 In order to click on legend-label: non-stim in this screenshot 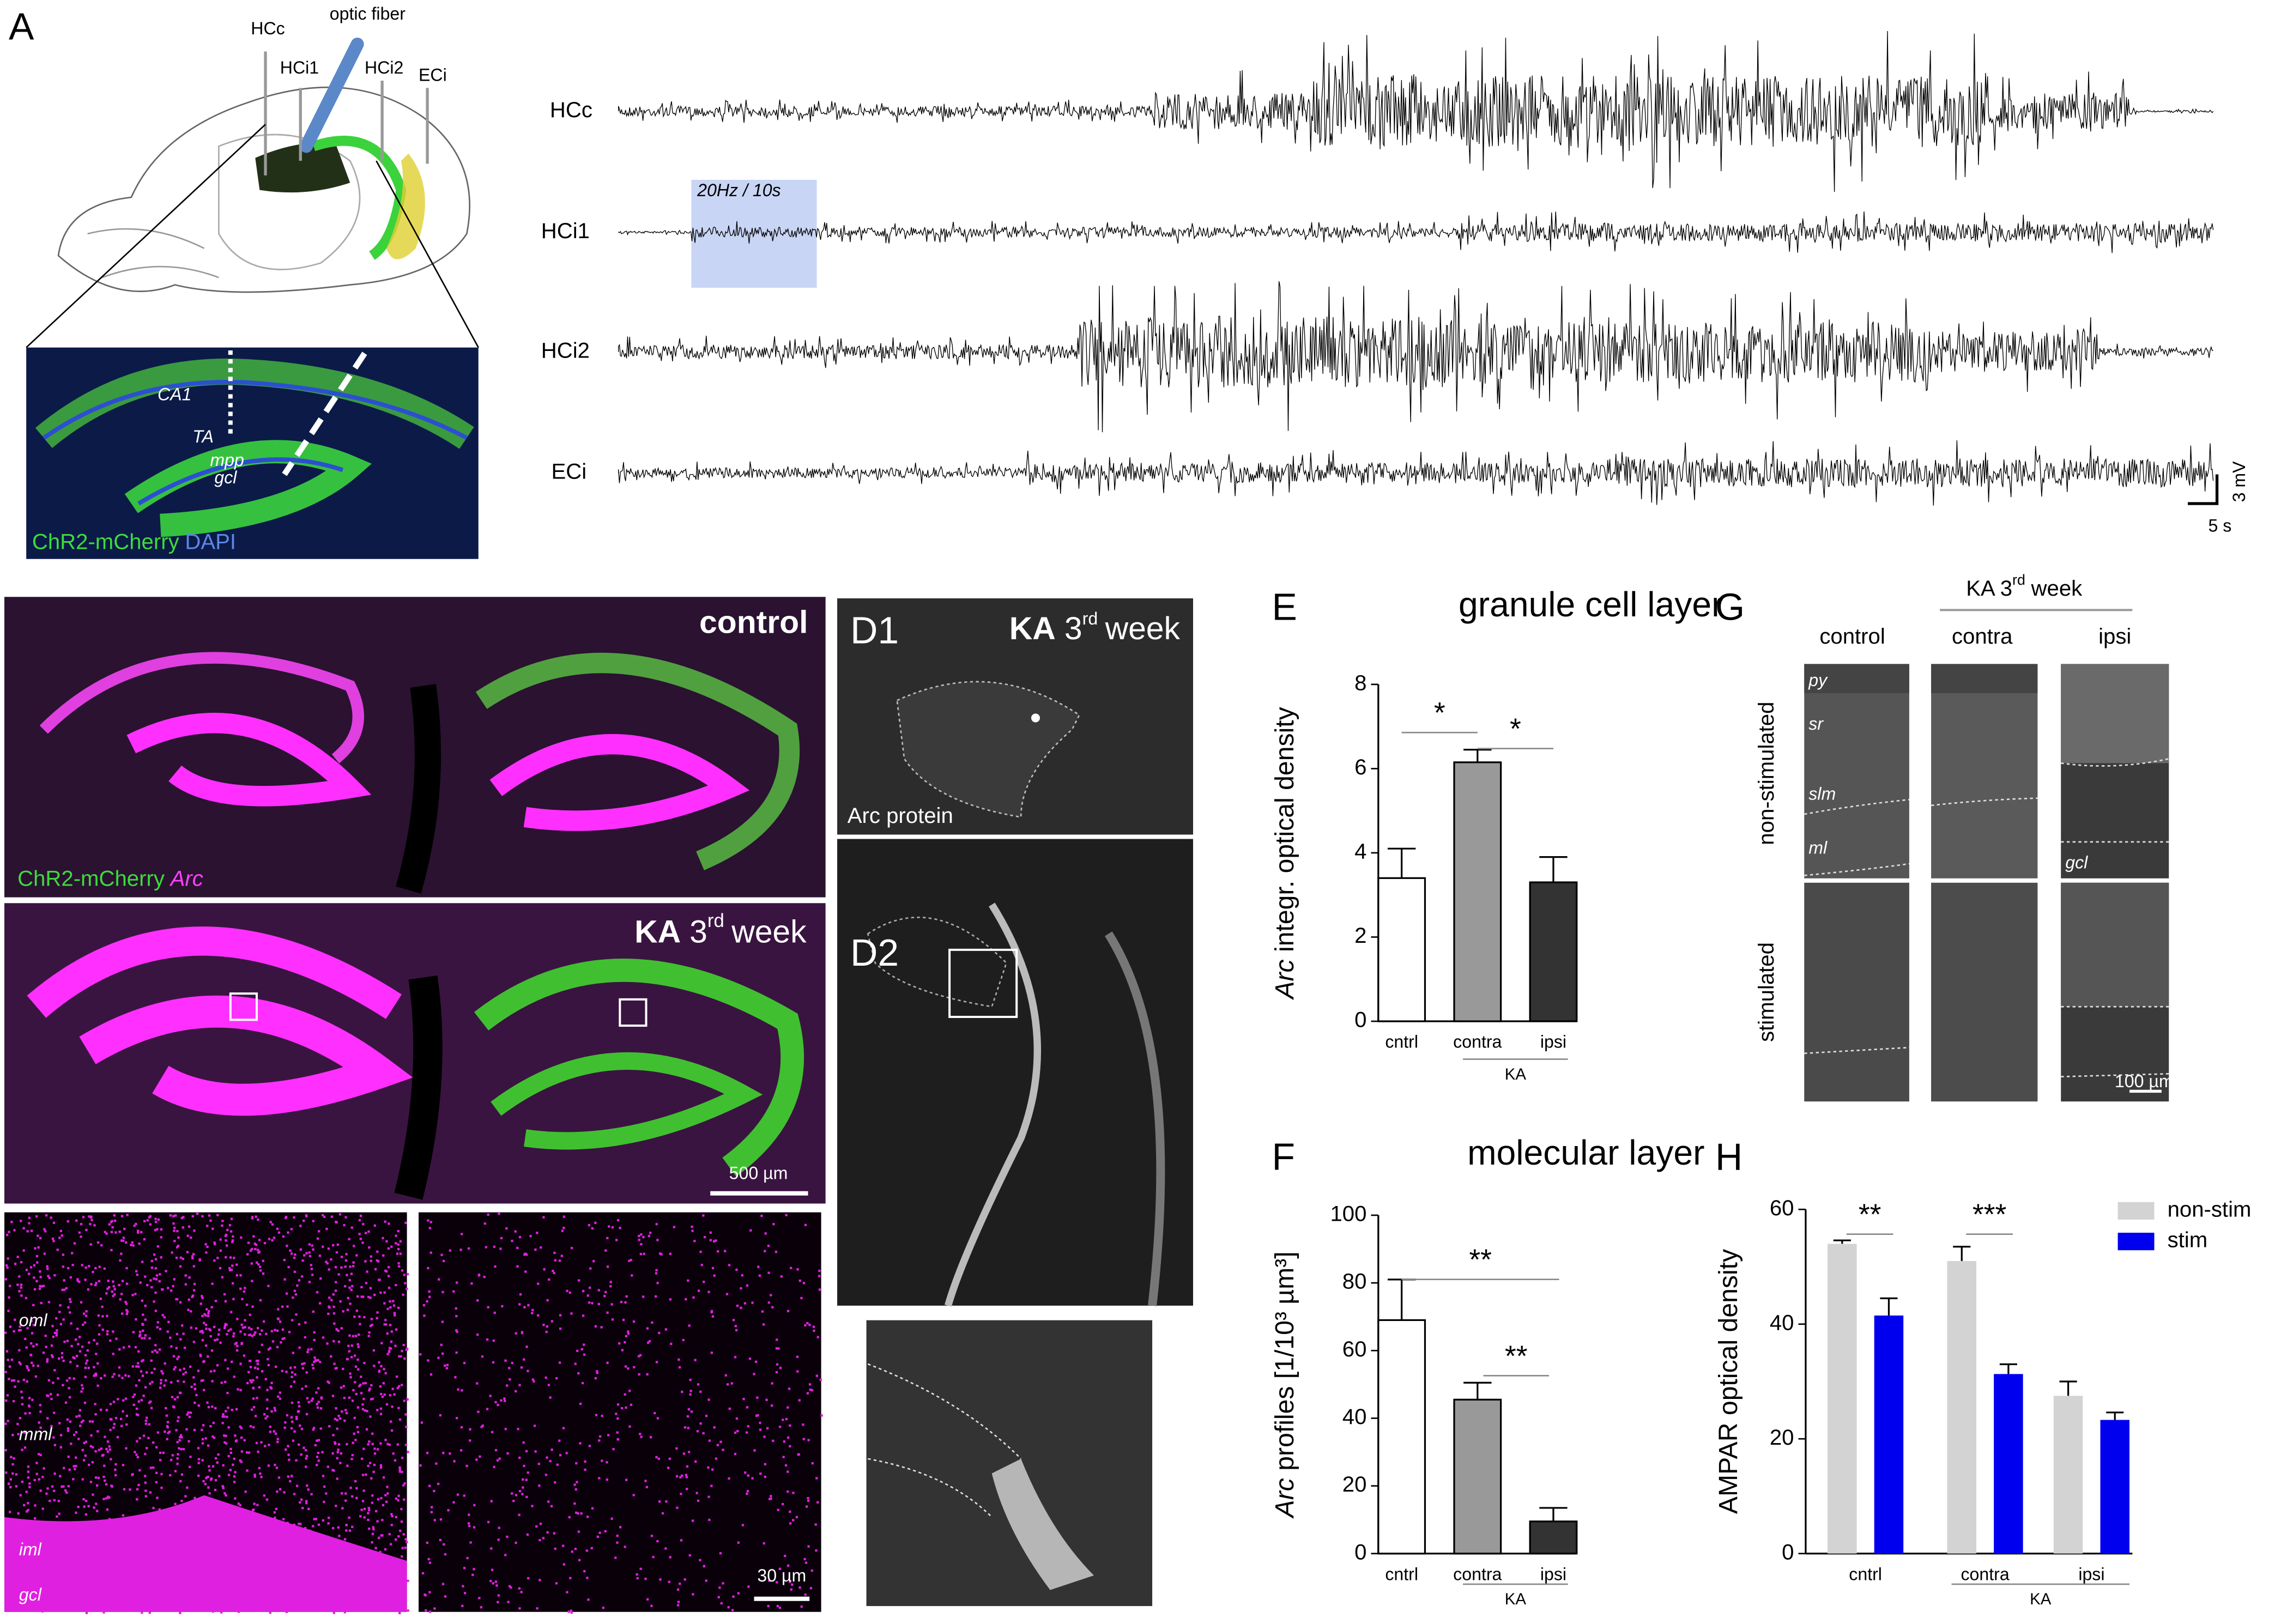, I will do `click(2210, 1209)`.